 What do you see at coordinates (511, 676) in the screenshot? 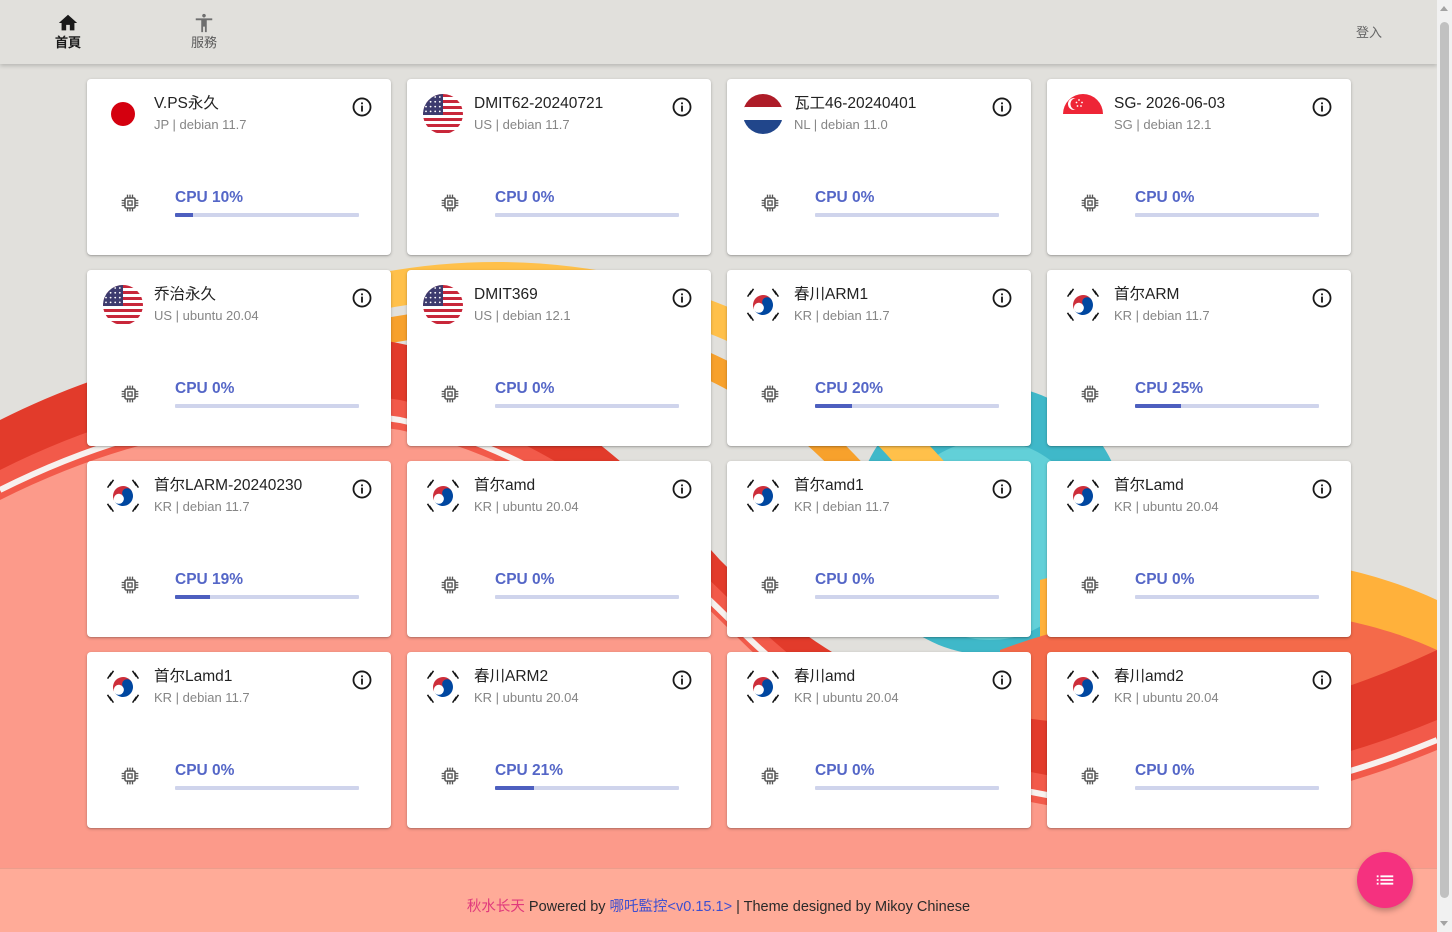
I see `server-name: 春川ARM2` at bounding box center [511, 676].